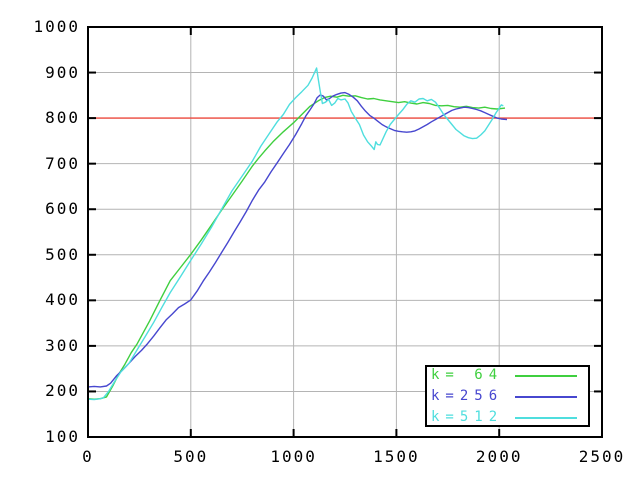 The height and width of the screenshot is (480, 640). Describe the element at coordinates (467, 396) in the screenshot. I see `legend-label-k256: k=256` at that location.